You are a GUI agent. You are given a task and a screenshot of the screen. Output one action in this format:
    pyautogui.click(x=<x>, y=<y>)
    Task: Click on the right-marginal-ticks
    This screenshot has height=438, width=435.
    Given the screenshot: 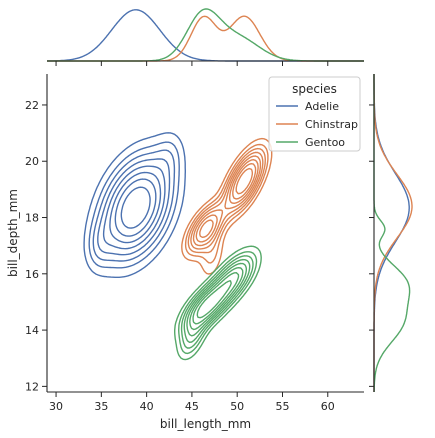 What is the action you would take?
    pyautogui.click(x=371, y=245)
    